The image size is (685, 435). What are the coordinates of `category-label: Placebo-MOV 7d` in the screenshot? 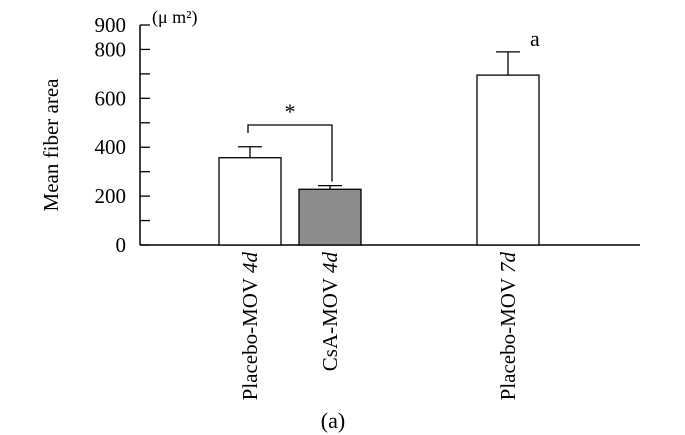 It's located at (508, 326).